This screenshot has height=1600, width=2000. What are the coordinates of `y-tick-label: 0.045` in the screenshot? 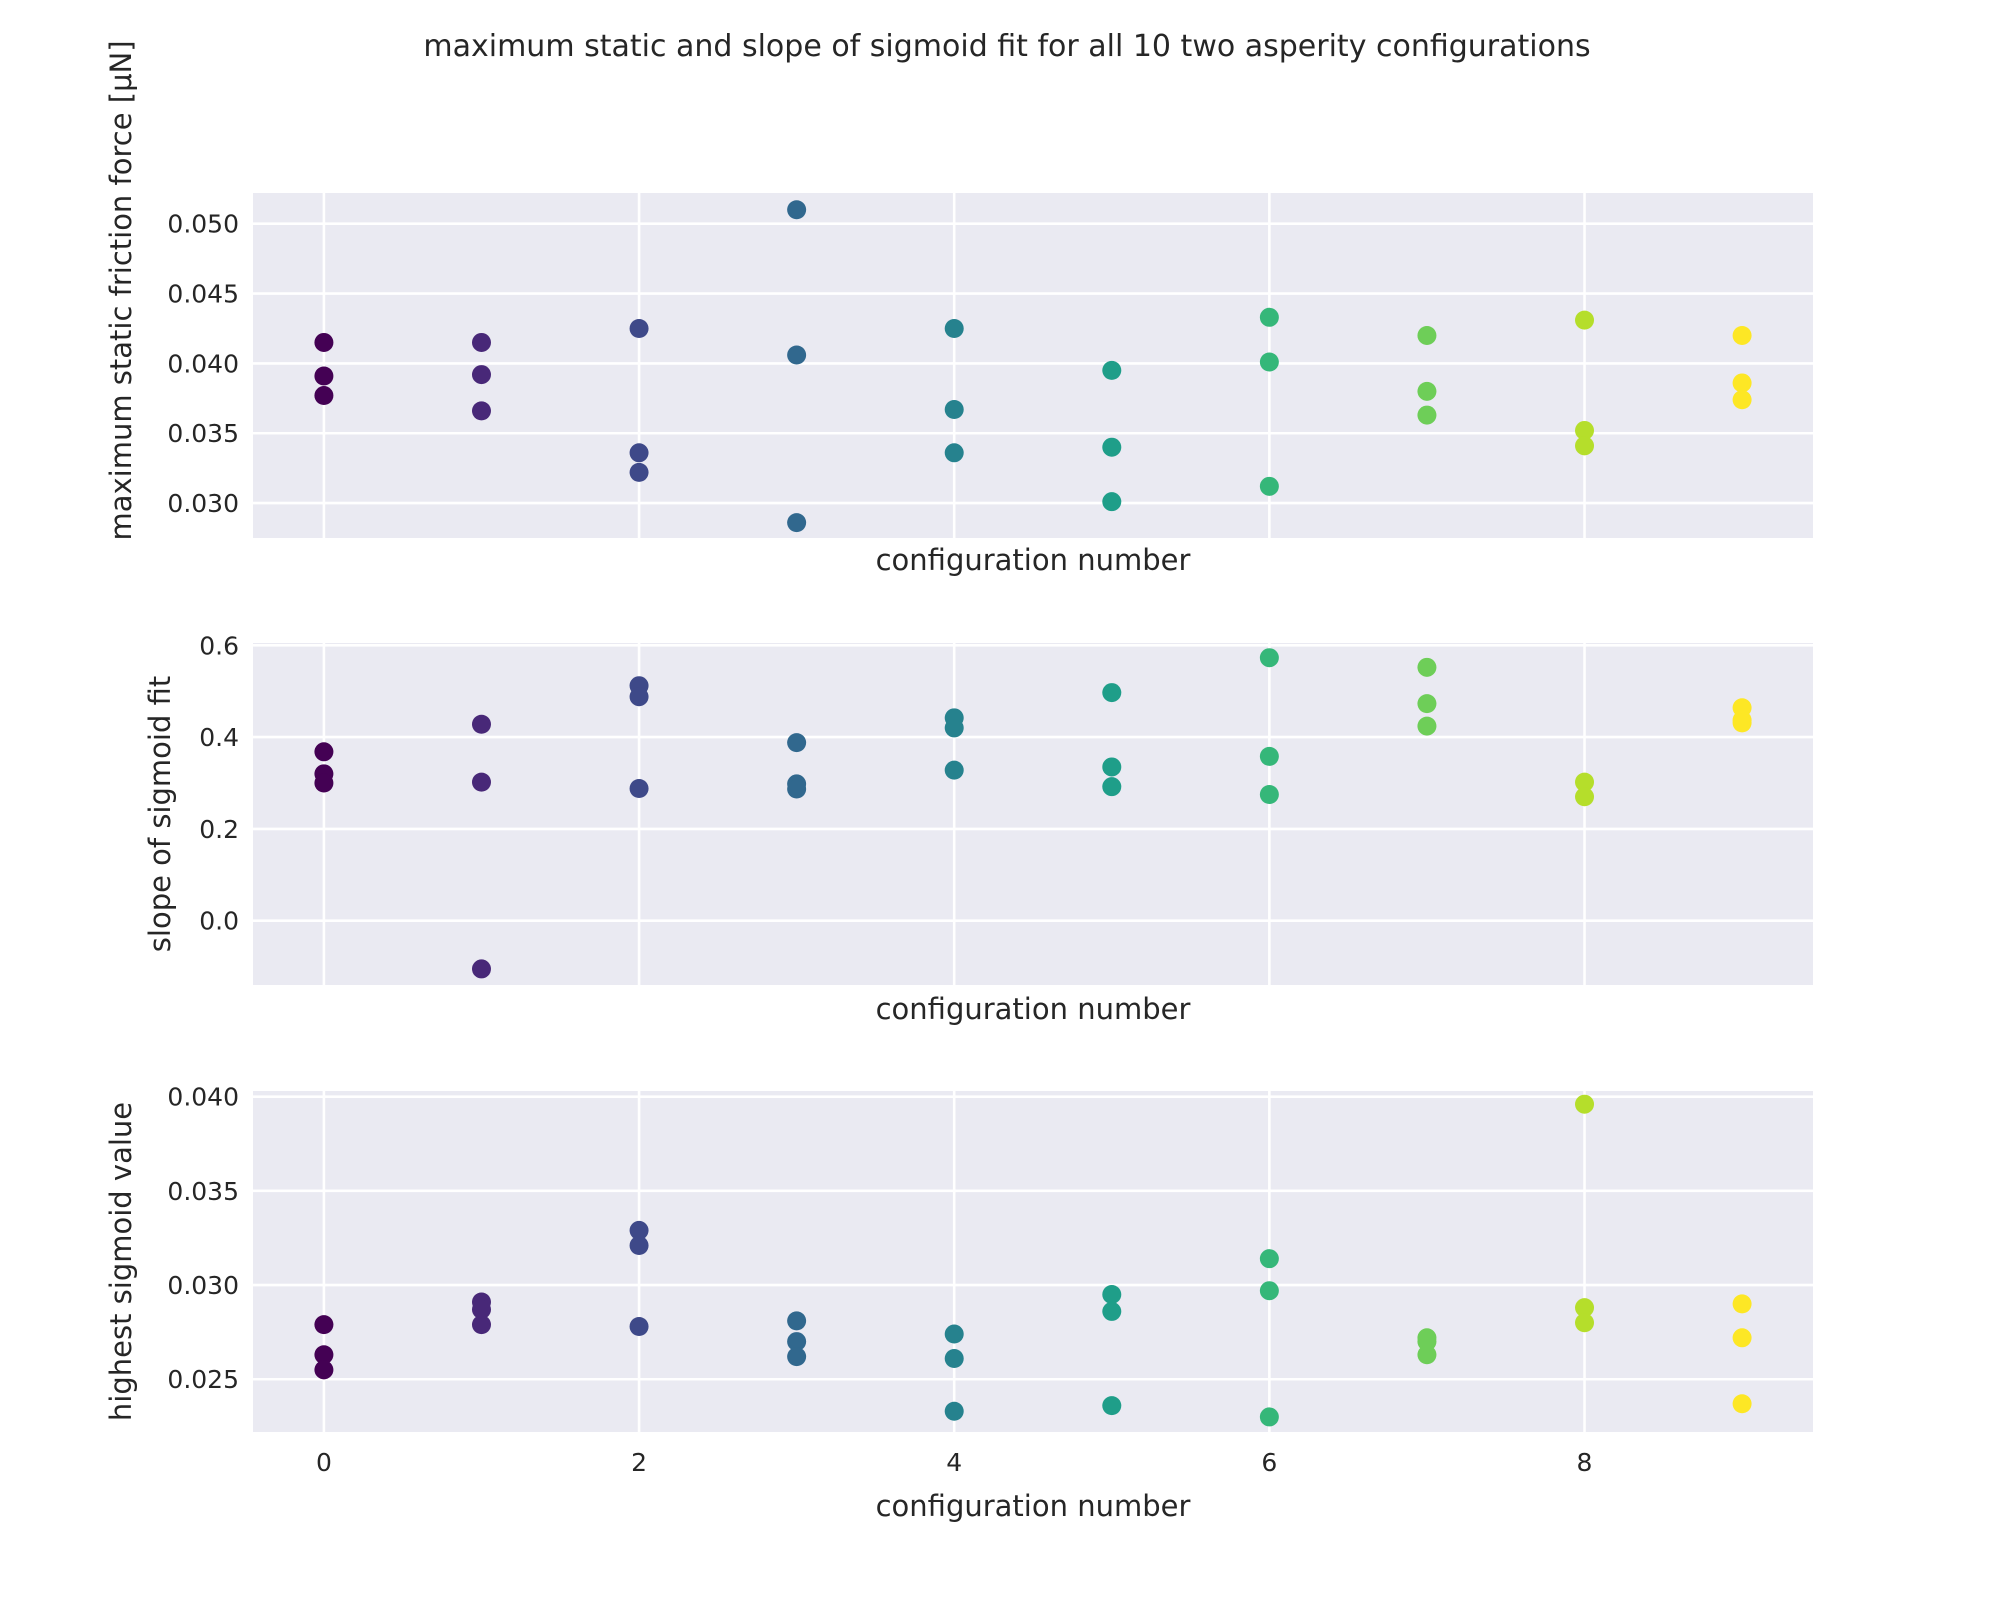 It's located at (203, 294).